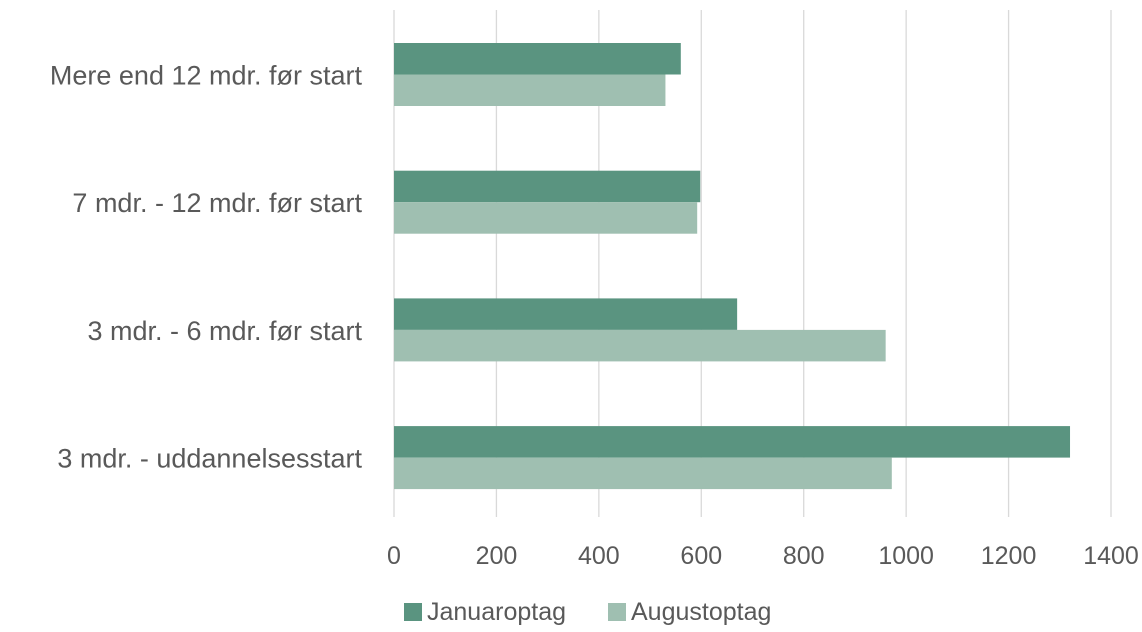 This screenshot has width=1142, height=632. Describe the element at coordinates (804, 556) in the screenshot. I see `x-tick-label-800: 800` at that location.